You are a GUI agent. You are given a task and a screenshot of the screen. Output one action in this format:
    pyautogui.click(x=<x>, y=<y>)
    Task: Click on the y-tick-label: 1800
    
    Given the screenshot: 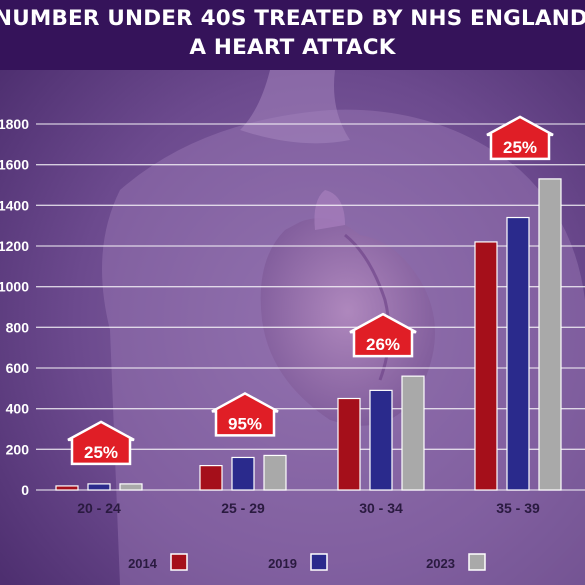 What is the action you would take?
    pyautogui.click(x=14, y=124)
    